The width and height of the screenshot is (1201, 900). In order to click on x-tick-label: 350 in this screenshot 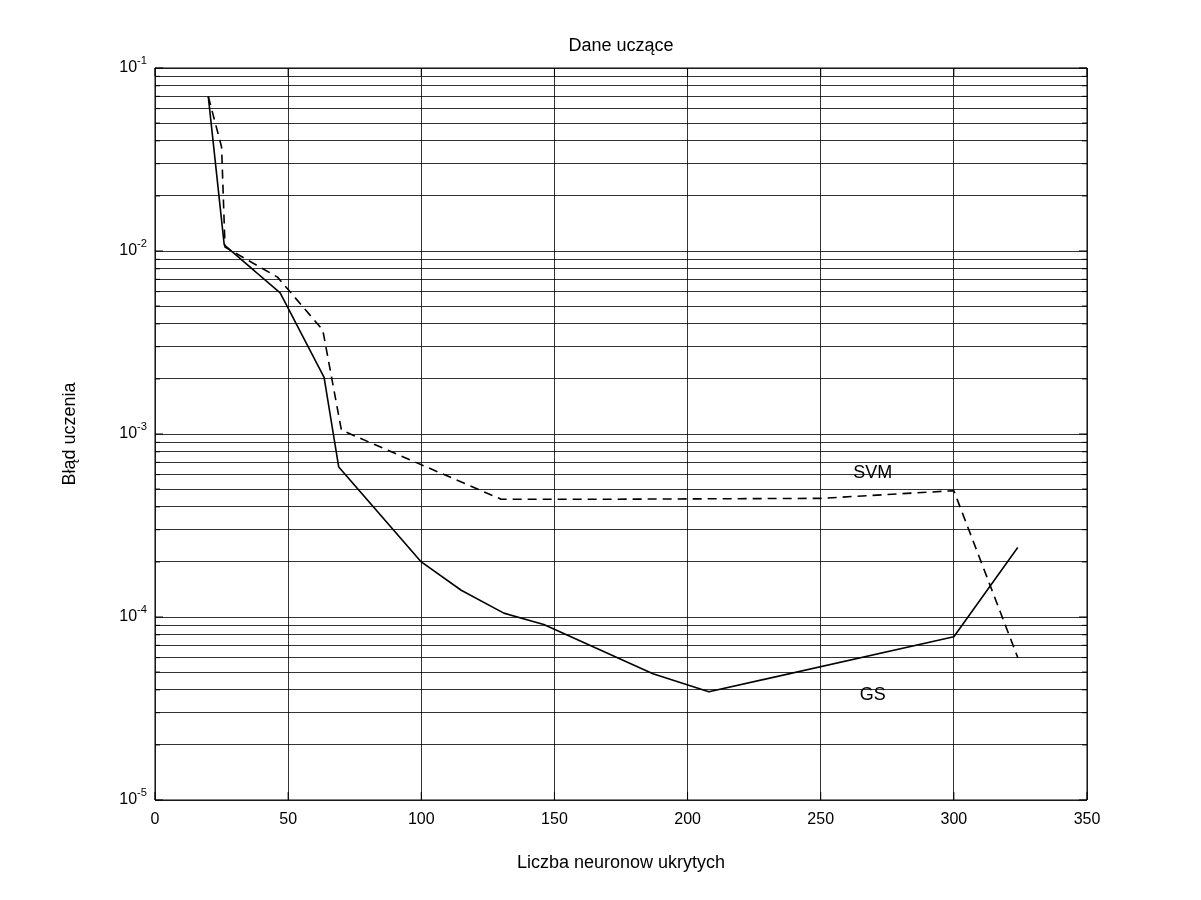, I will do `click(1087, 819)`.